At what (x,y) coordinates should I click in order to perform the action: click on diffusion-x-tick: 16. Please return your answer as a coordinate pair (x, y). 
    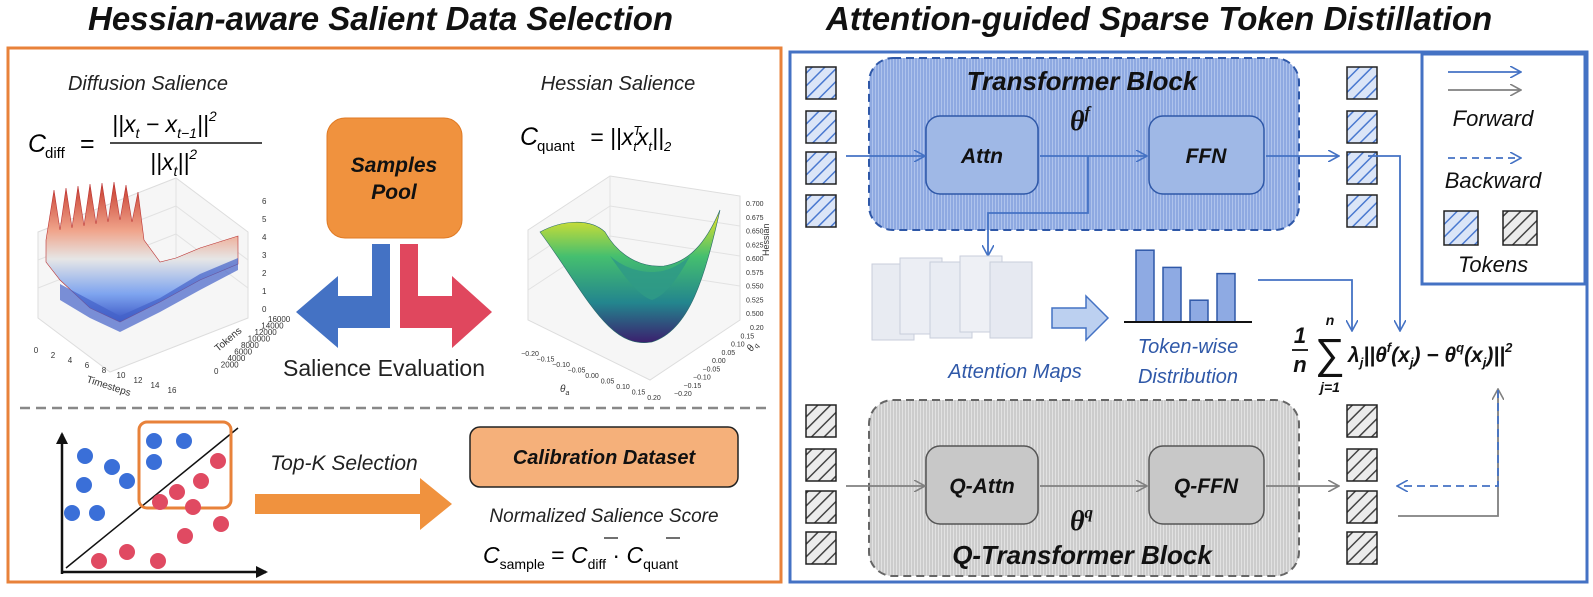
    Looking at the image, I should click on (172, 390).